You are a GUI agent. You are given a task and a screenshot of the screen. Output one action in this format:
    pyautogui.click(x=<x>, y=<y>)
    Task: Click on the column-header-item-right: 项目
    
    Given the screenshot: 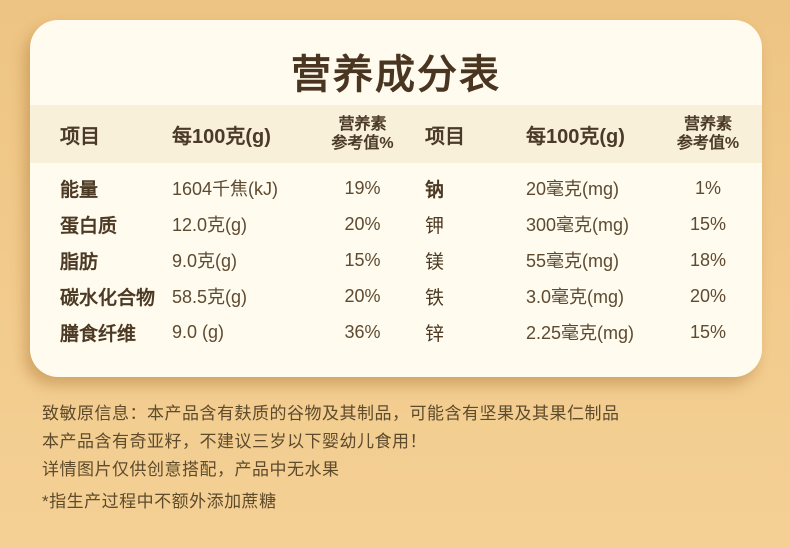 What is the action you would take?
    pyautogui.click(x=445, y=136)
    